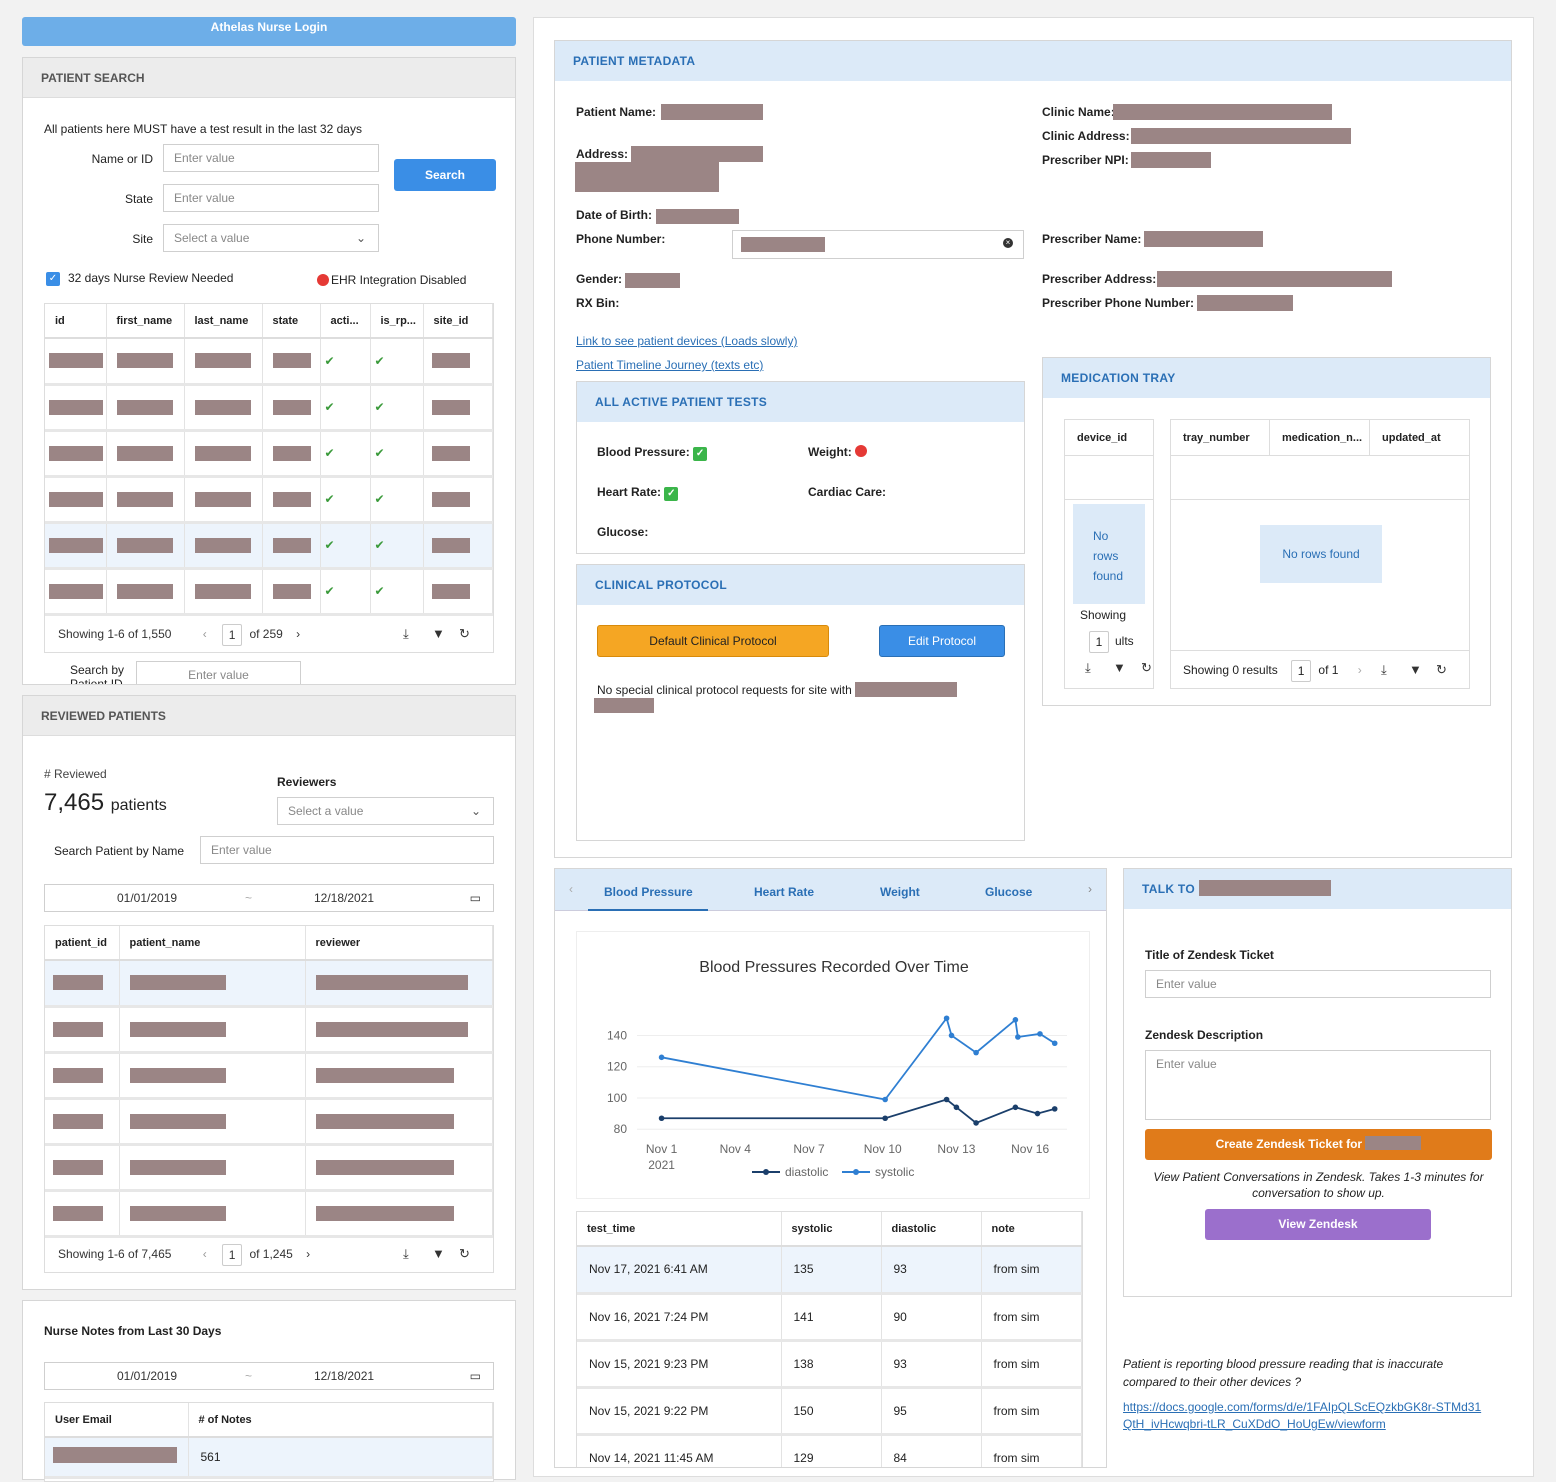 The image size is (1556, 1482). I want to click on reviewed-date-range: 01/01/2019 ~ 12/18/2021 ▭, so click(269, 898).